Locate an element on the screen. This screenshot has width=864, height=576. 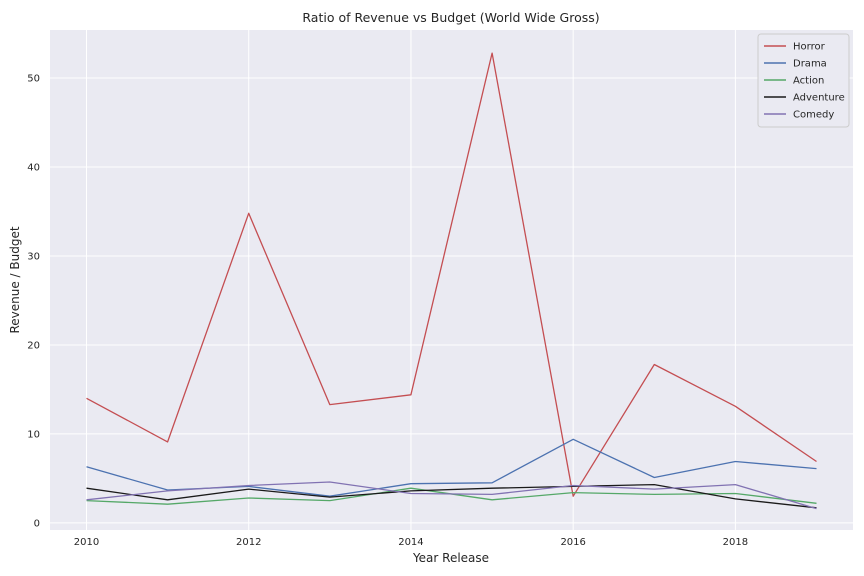
x-tick-label: 2016 is located at coordinates (572, 542).